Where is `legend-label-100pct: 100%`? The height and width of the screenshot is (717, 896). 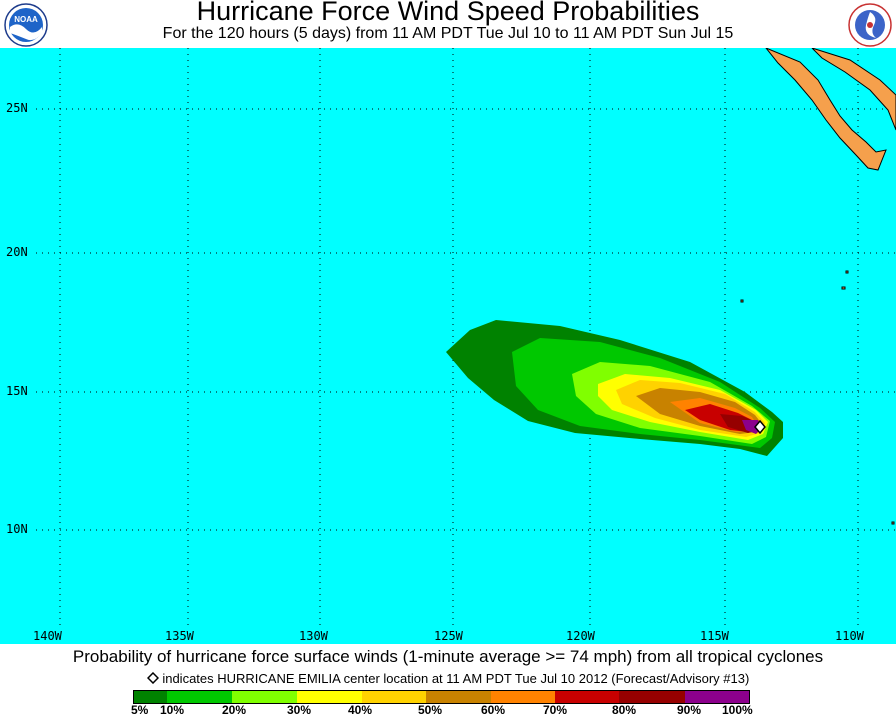 legend-label-100pct: 100% is located at coordinates (737, 710).